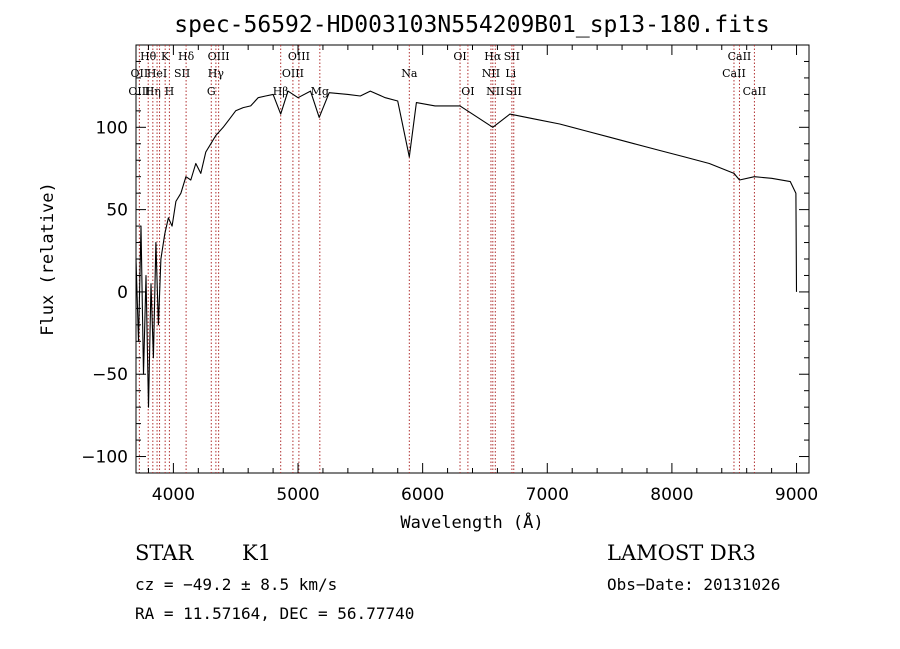 The height and width of the screenshot is (649, 900). What do you see at coordinates (186, 56) in the screenshot?
I see `line-label: Hδ` at bounding box center [186, 56].